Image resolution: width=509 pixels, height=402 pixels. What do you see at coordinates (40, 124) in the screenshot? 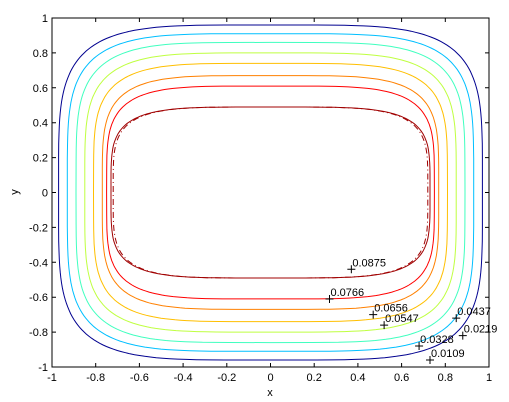
I see `y-tick-label: 0.4` at bounding box center [40, 124].